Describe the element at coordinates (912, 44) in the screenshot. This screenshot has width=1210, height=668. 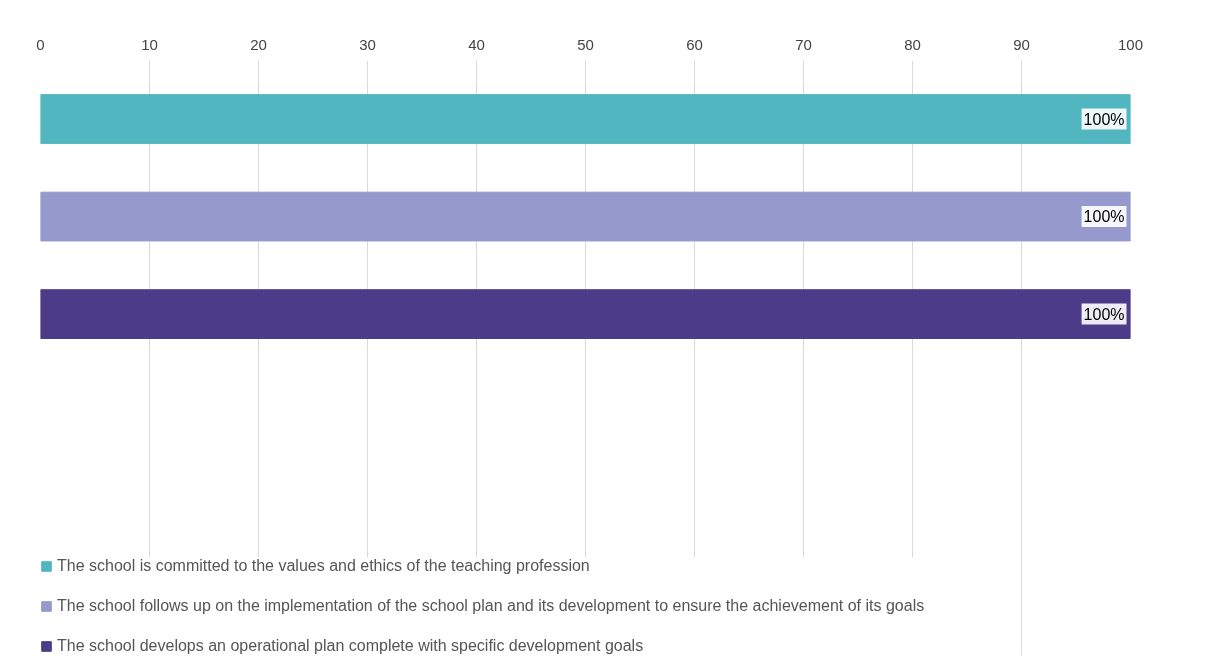
I see `x-tick-label: 80` at that location.